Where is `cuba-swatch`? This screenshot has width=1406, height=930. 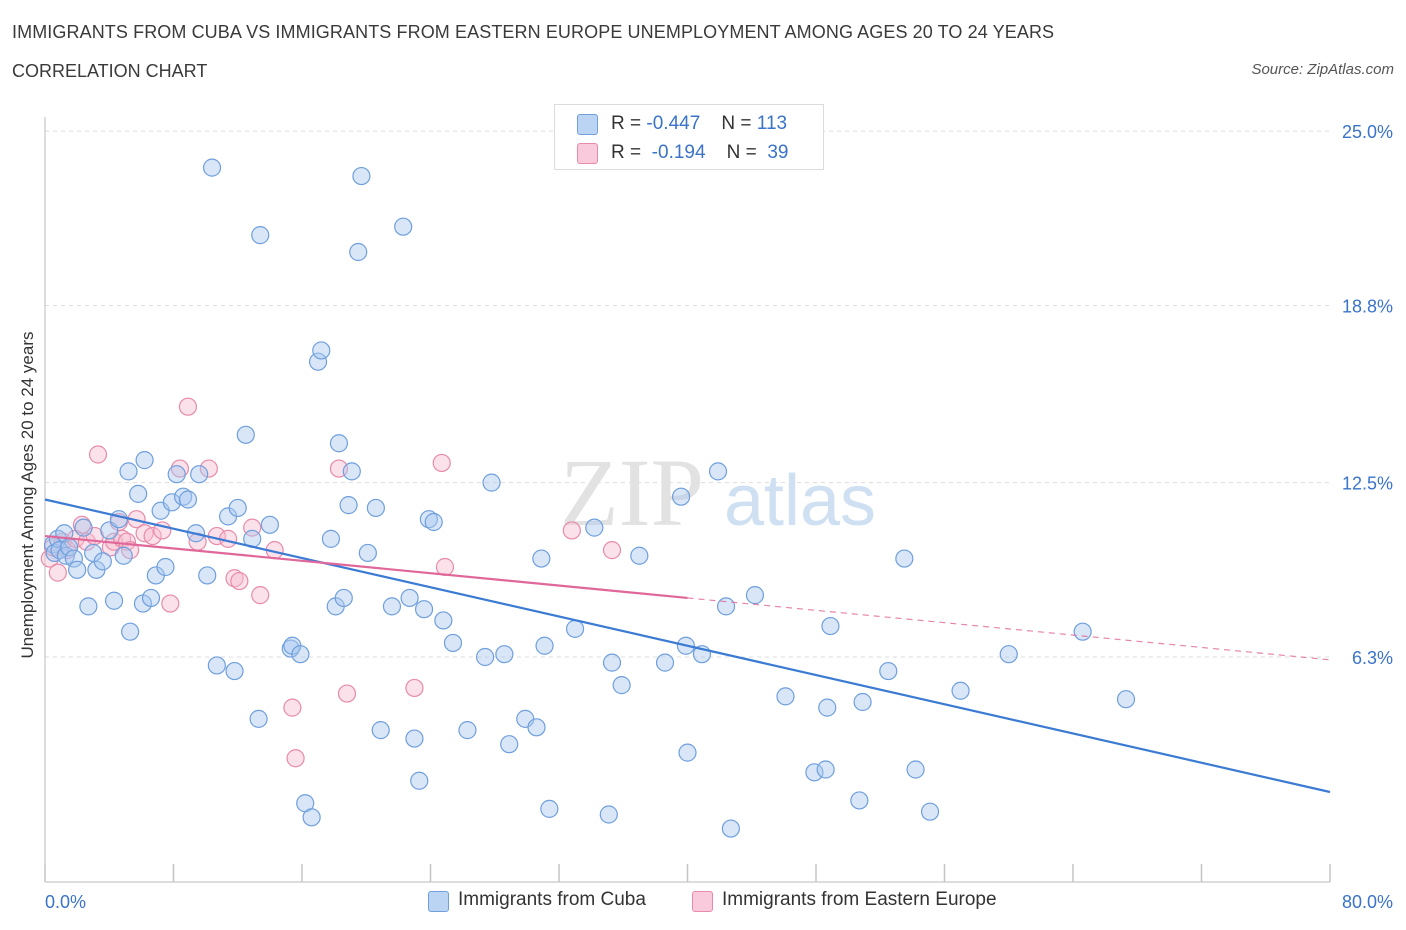
cuba-swatch is located at coordinates (587, 124).